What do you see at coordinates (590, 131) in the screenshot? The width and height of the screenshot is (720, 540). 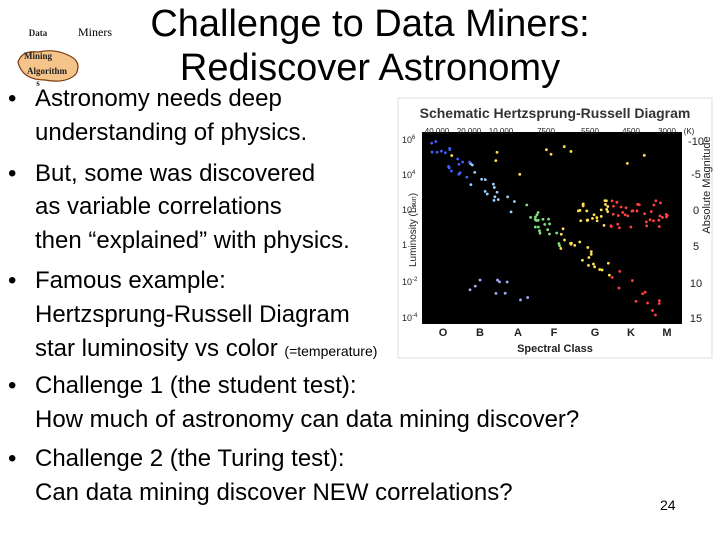 I see `temperature: 5500` at bounding box center [590, 131].